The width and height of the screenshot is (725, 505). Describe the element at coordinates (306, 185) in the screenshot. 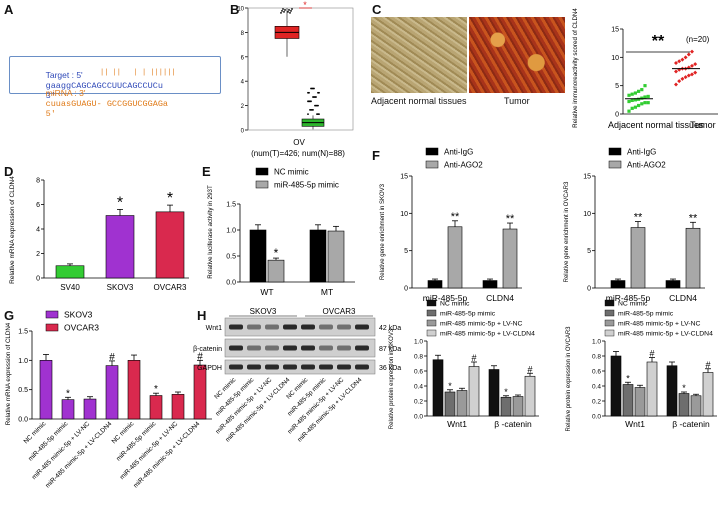

I see `e-legend-label: miR-485-5p mimic` at that location.